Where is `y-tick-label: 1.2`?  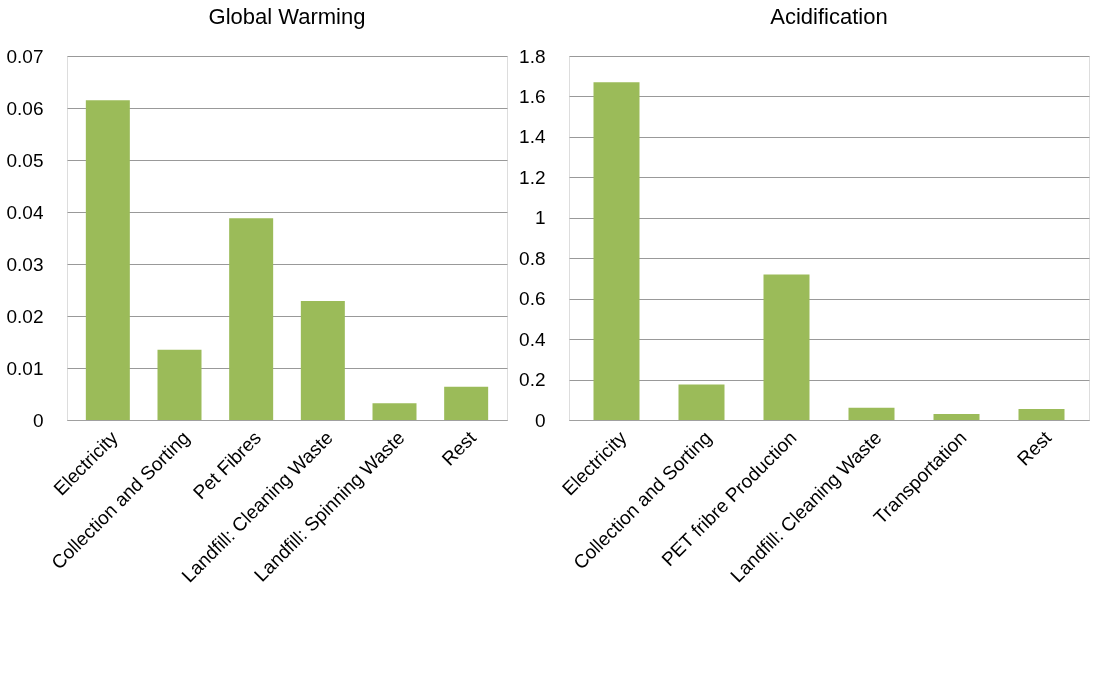
y-tick-label: 1.2 is located at coordinates (532, 177).